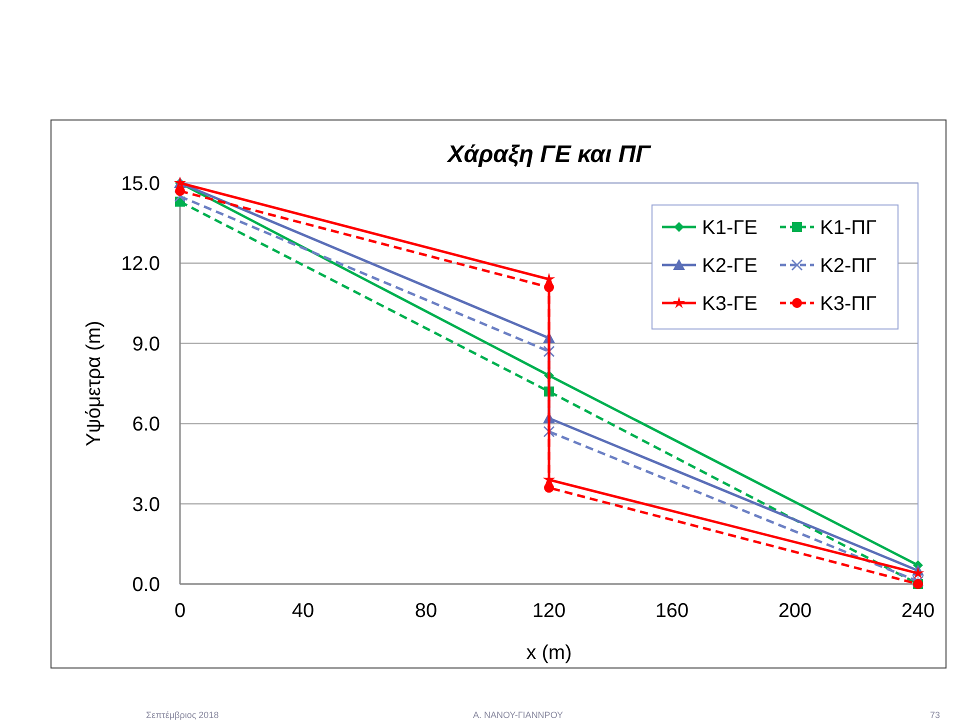 The width and height of the screenshot is (954, 723). Describe the element at coordinates (140, 184) in the screenshot. I see `y-tick-label: 15.0` at that location.